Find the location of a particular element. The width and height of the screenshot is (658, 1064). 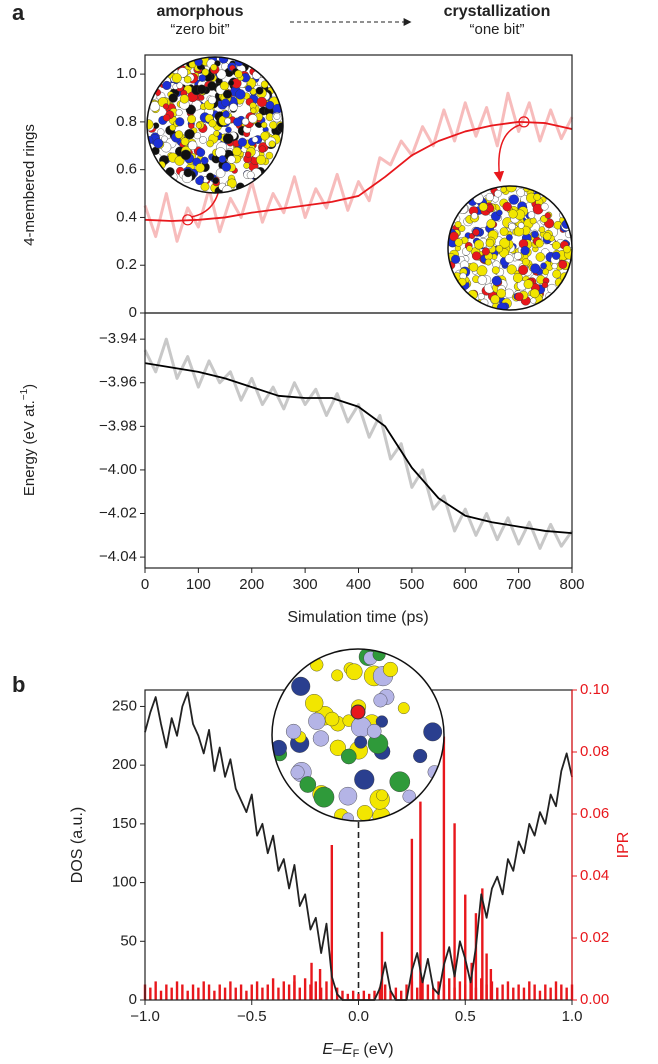

x-tick-label: 600 is located at coordinates (465, 584).